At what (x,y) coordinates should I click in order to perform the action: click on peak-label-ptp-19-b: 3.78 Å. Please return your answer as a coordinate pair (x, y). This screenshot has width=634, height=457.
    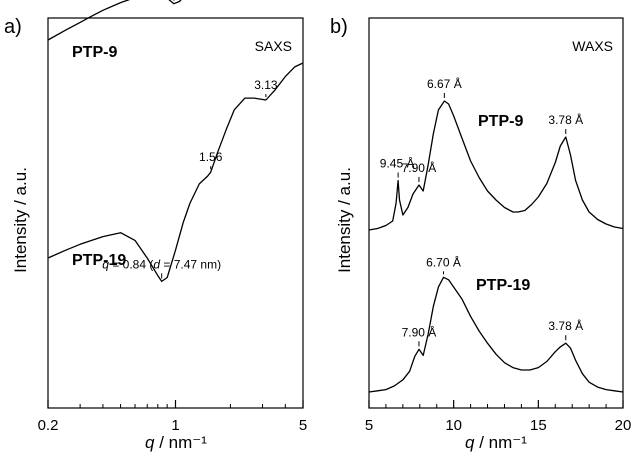
    Looking at the image, I should click on (565, 325).